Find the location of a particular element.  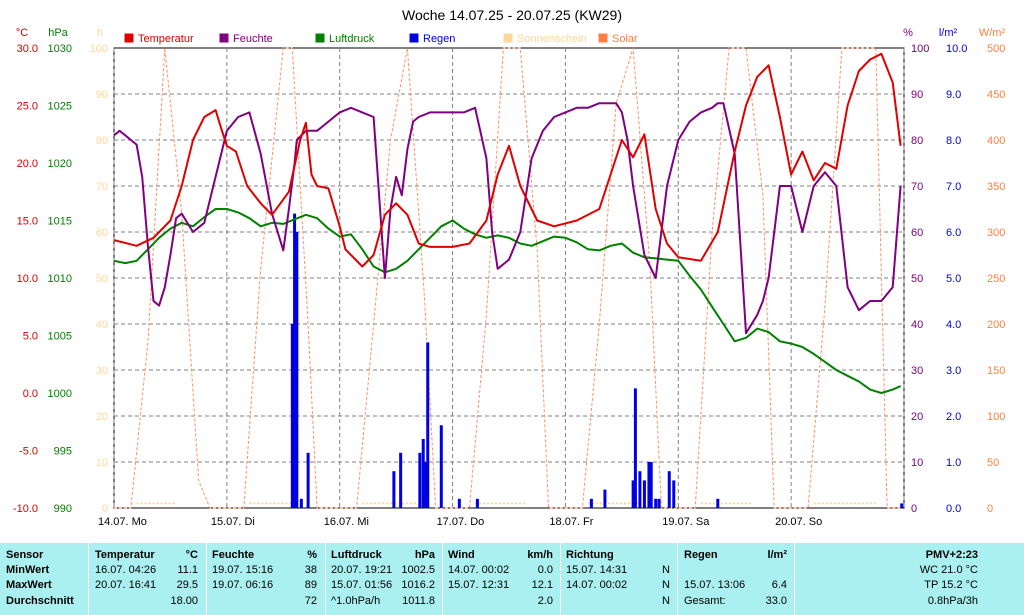

header-sensor: Sensor is located at coordinates (25, 555).